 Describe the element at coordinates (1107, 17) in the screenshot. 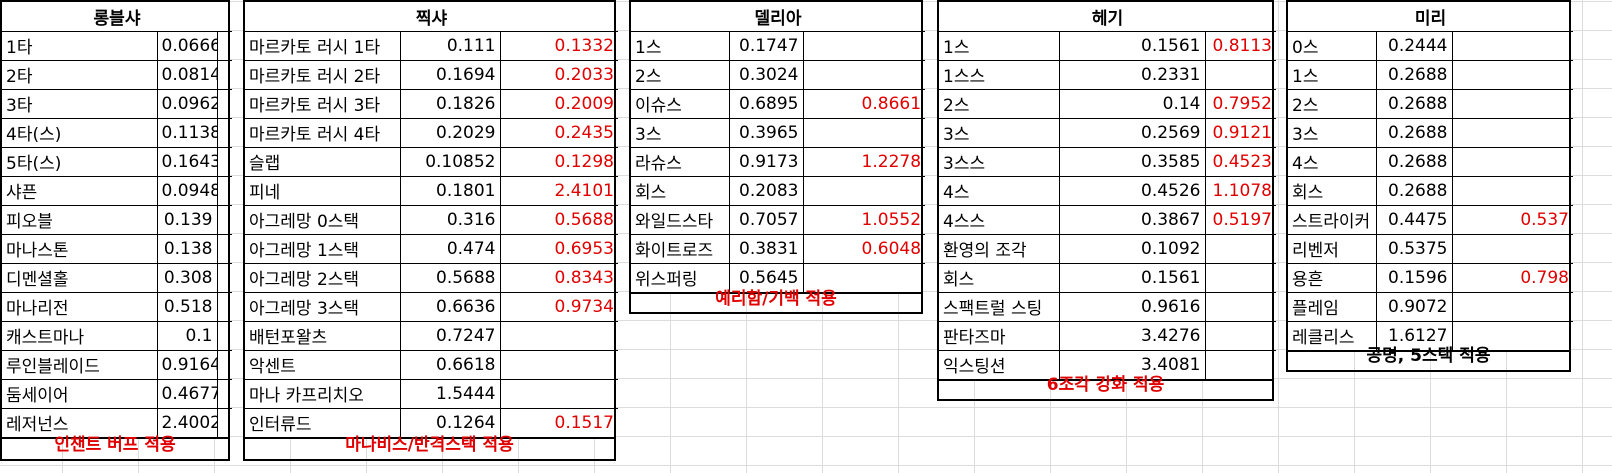

I see `table-title: 헤기` at that location.